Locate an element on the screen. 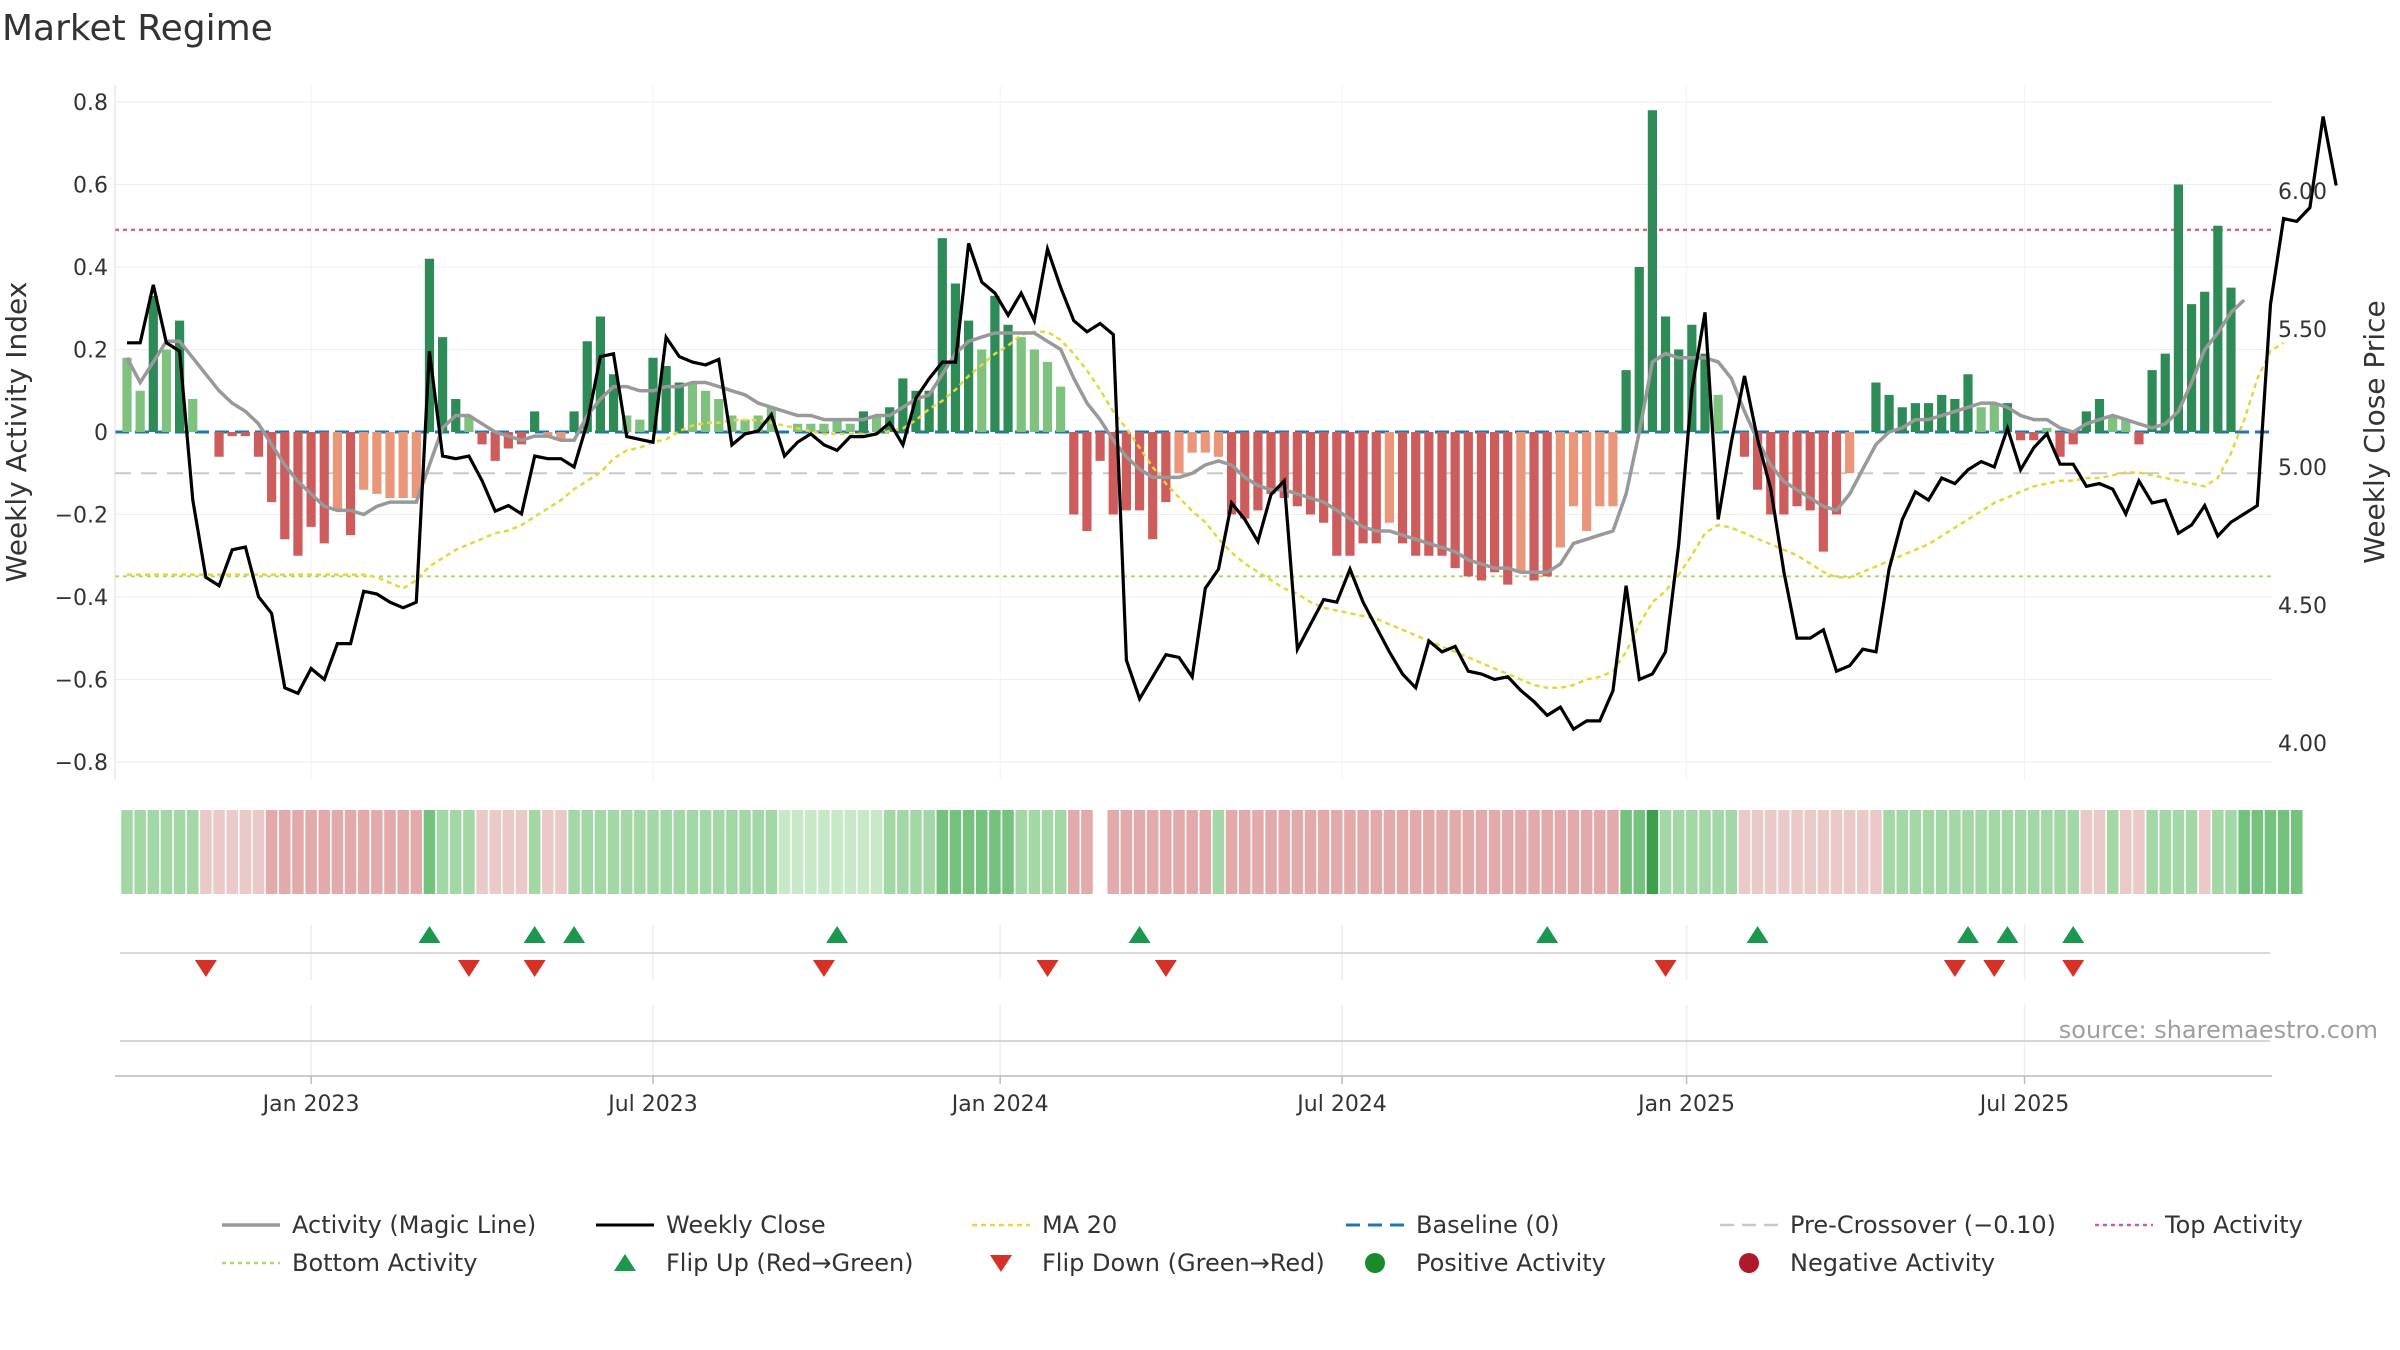  right-tick-label: 4.00 is located at coordinates (2302, 744).